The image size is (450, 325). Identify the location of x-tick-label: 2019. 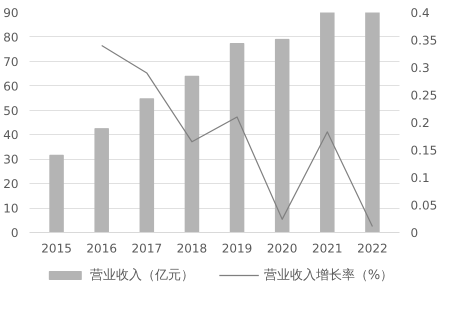
(237, 249).